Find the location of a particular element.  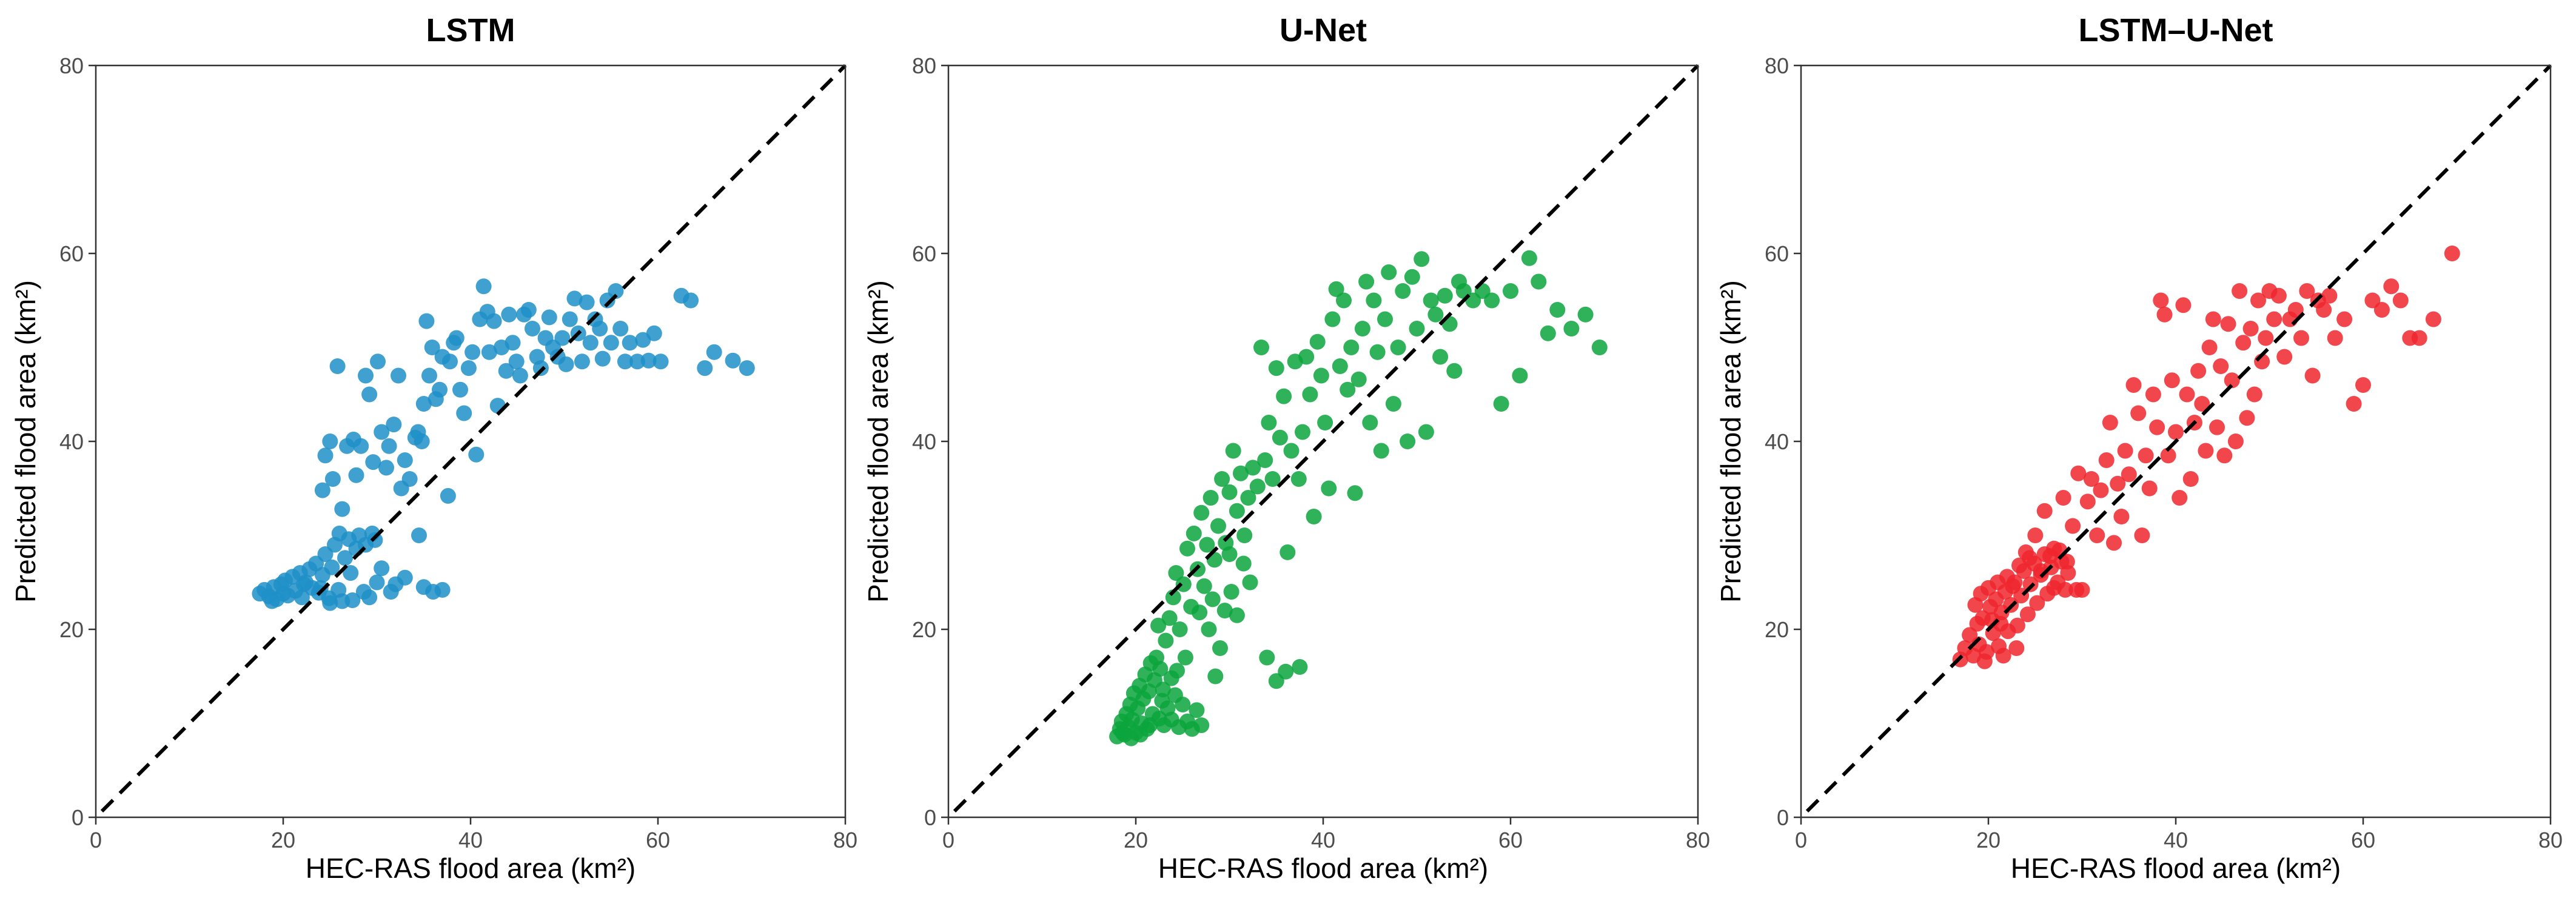

x-tick-label: 40 is located at coordinates (470, 840).